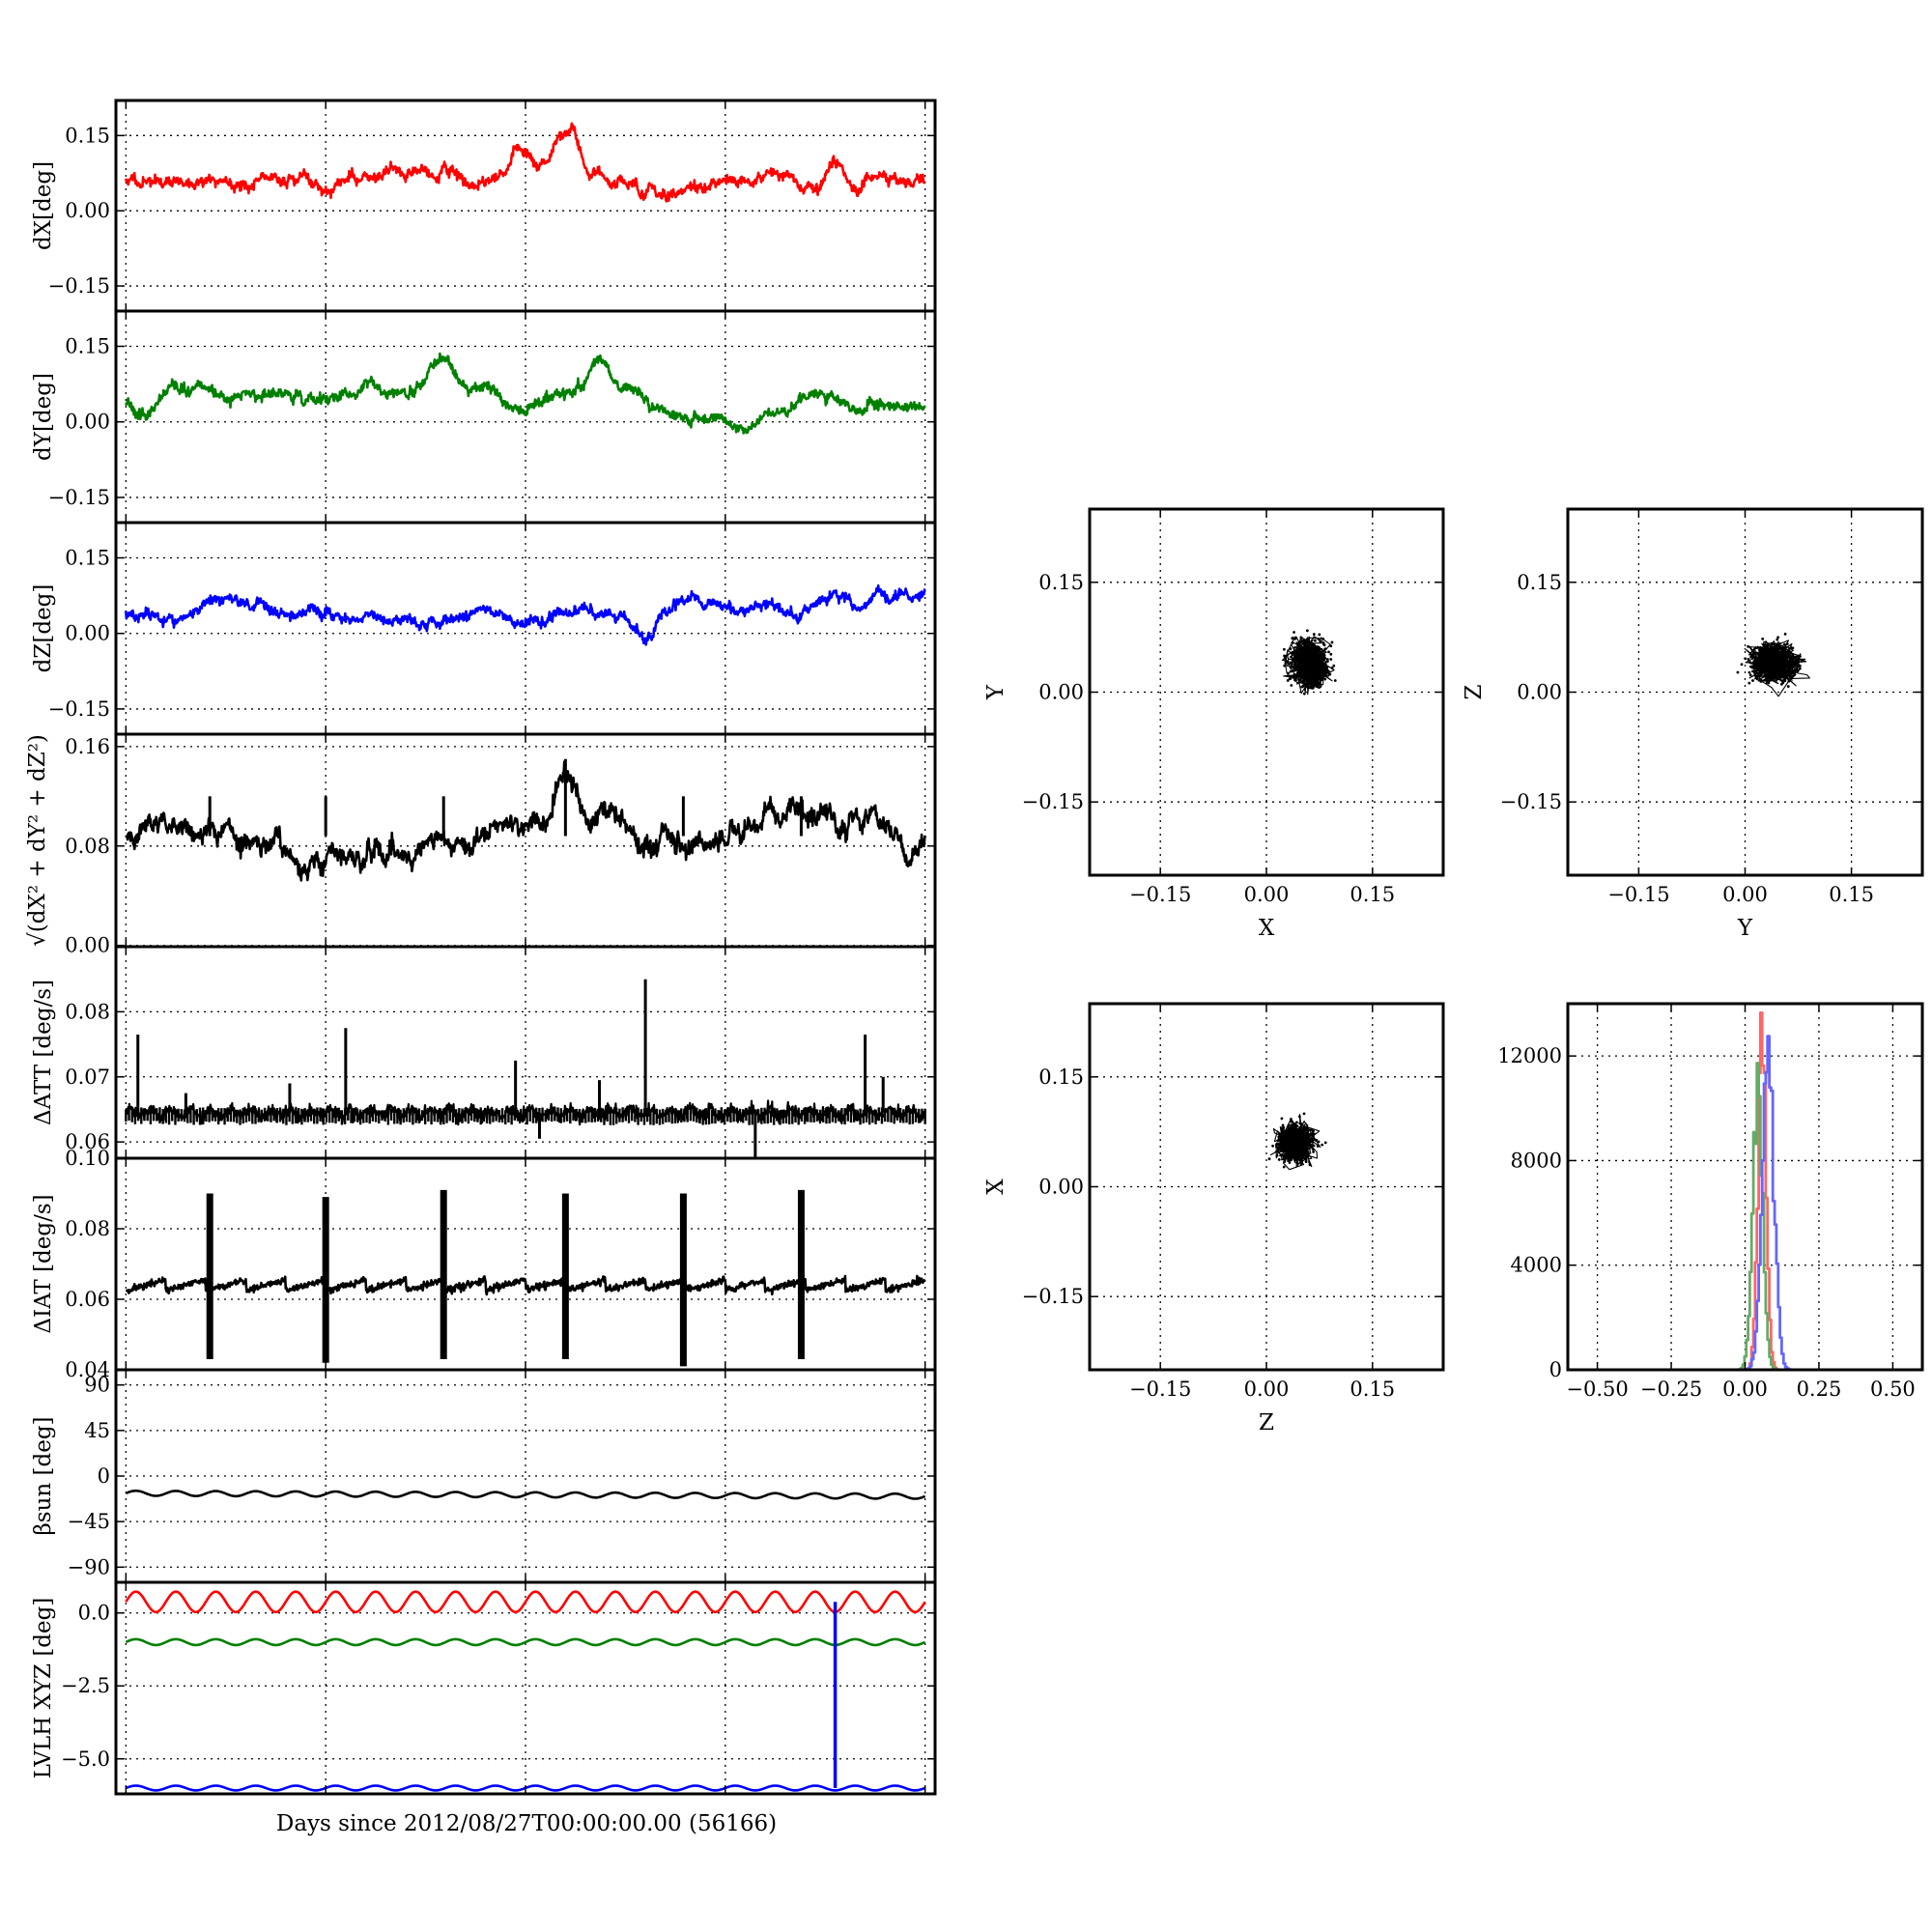 The height and width of the screenshot is (1932, 1932). What do you see at coordinates (1851, 894) in the screenshot?
I see `x-tick-label: 0.15` at bounding box center [1851, 894].